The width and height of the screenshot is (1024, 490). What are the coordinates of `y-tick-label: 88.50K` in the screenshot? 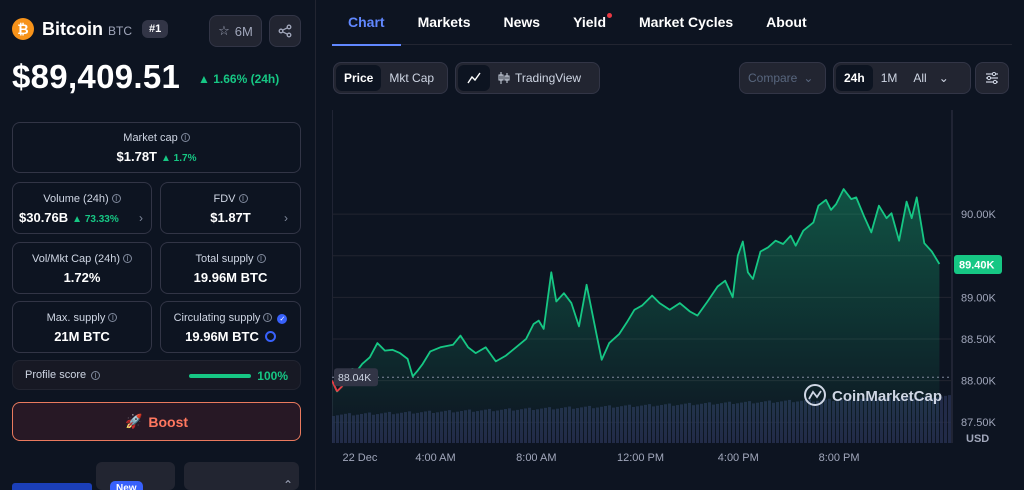 It's located at (979, 340).